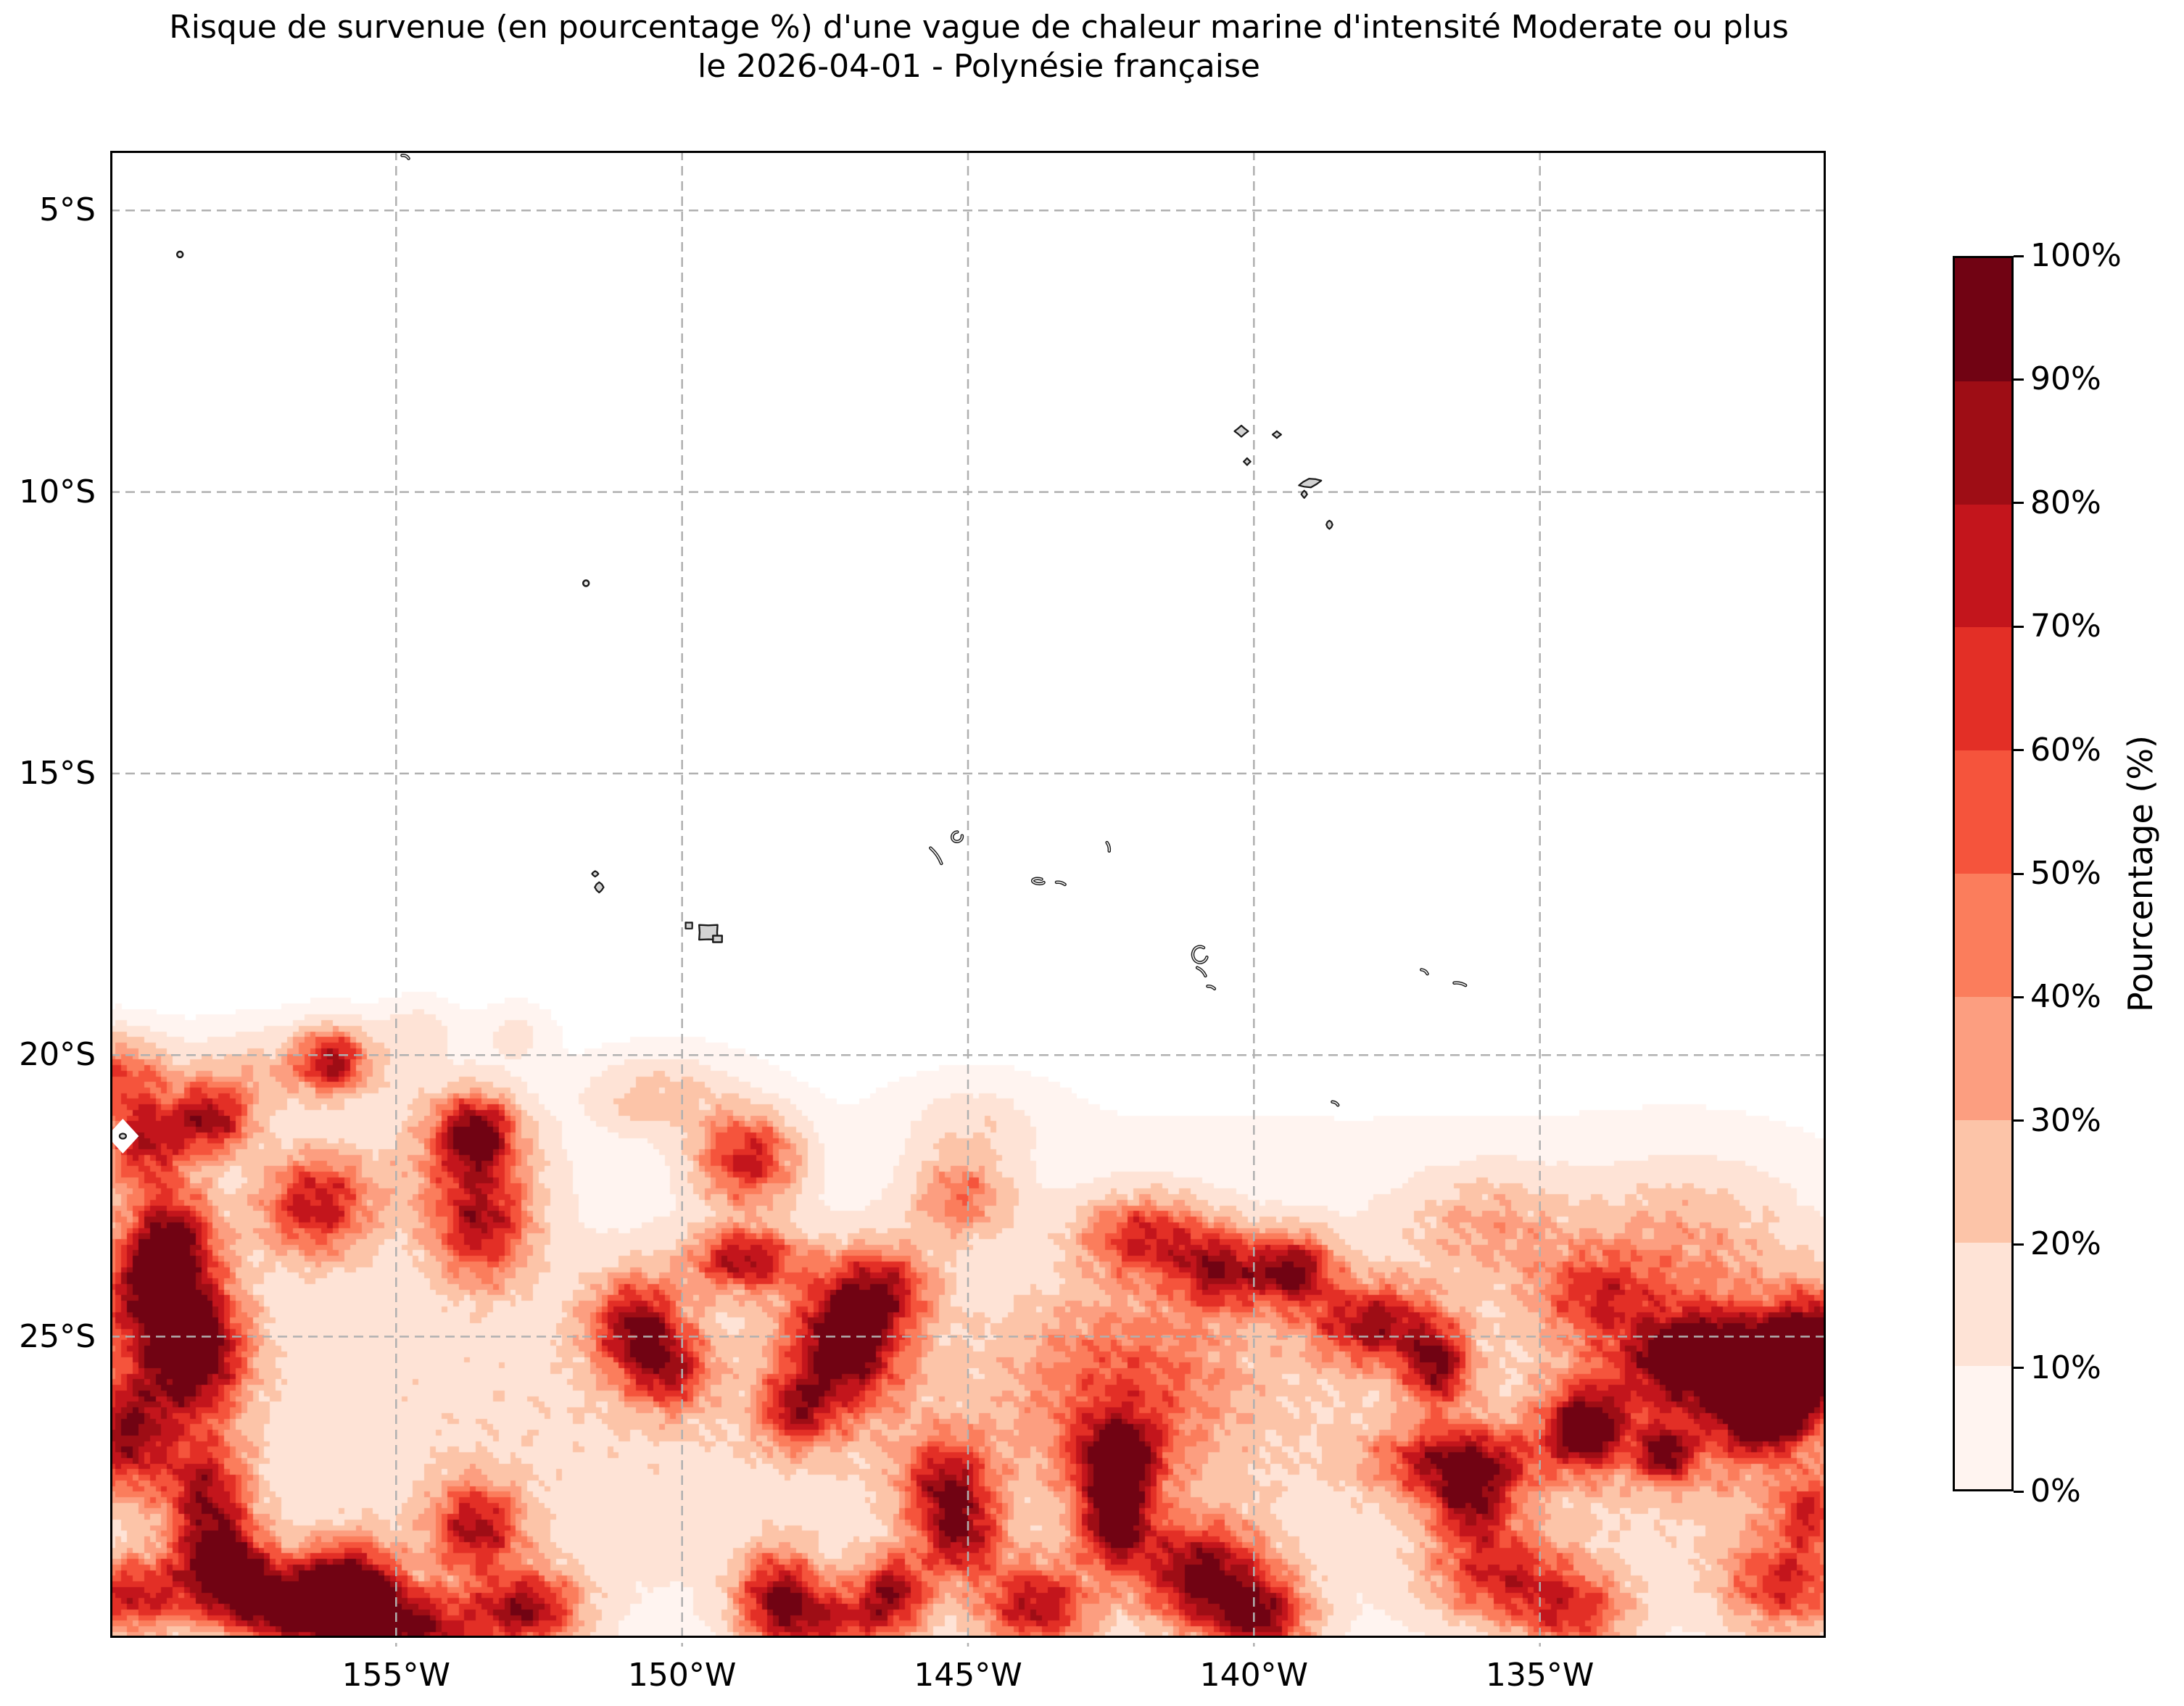 This screenshot has height=1706, width=2184. What do you see at coordinates (396, 1675) in the screenshot?
I see `lon-tick-label: 155°W` at bounding box center [396, 1675].